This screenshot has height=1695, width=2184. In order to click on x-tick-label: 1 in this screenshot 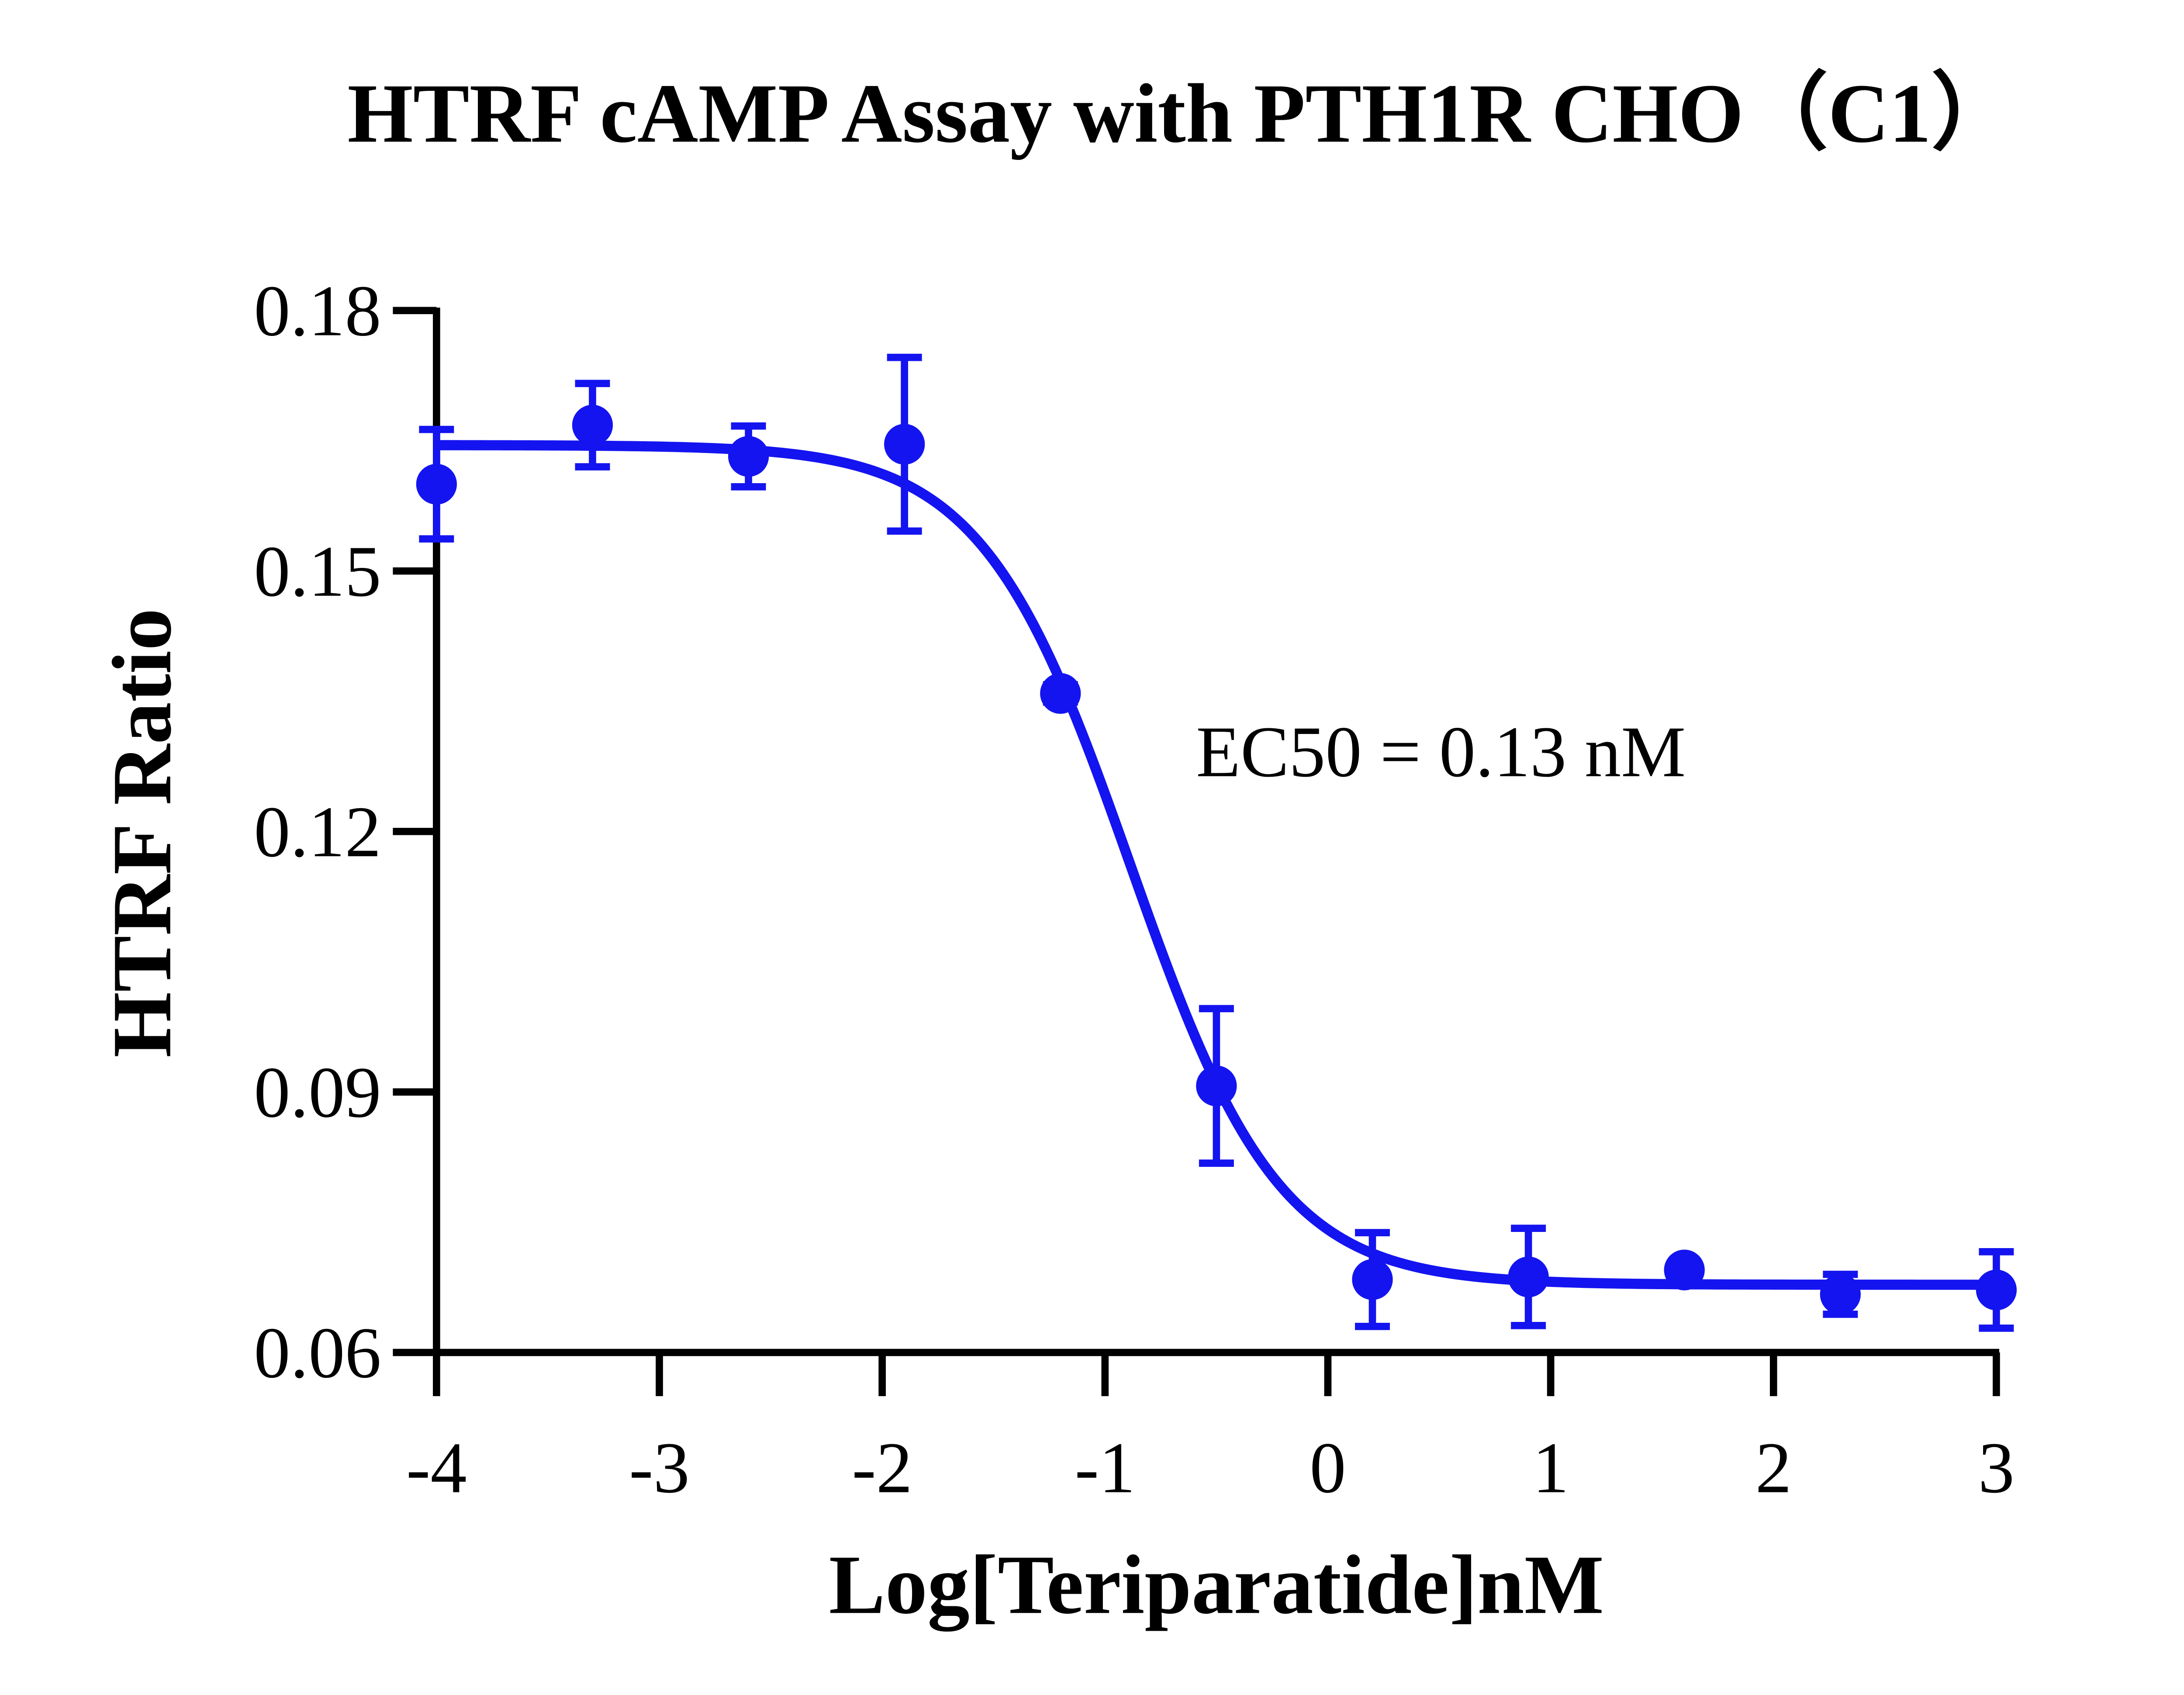, I will do `click(1550, 1468)`.